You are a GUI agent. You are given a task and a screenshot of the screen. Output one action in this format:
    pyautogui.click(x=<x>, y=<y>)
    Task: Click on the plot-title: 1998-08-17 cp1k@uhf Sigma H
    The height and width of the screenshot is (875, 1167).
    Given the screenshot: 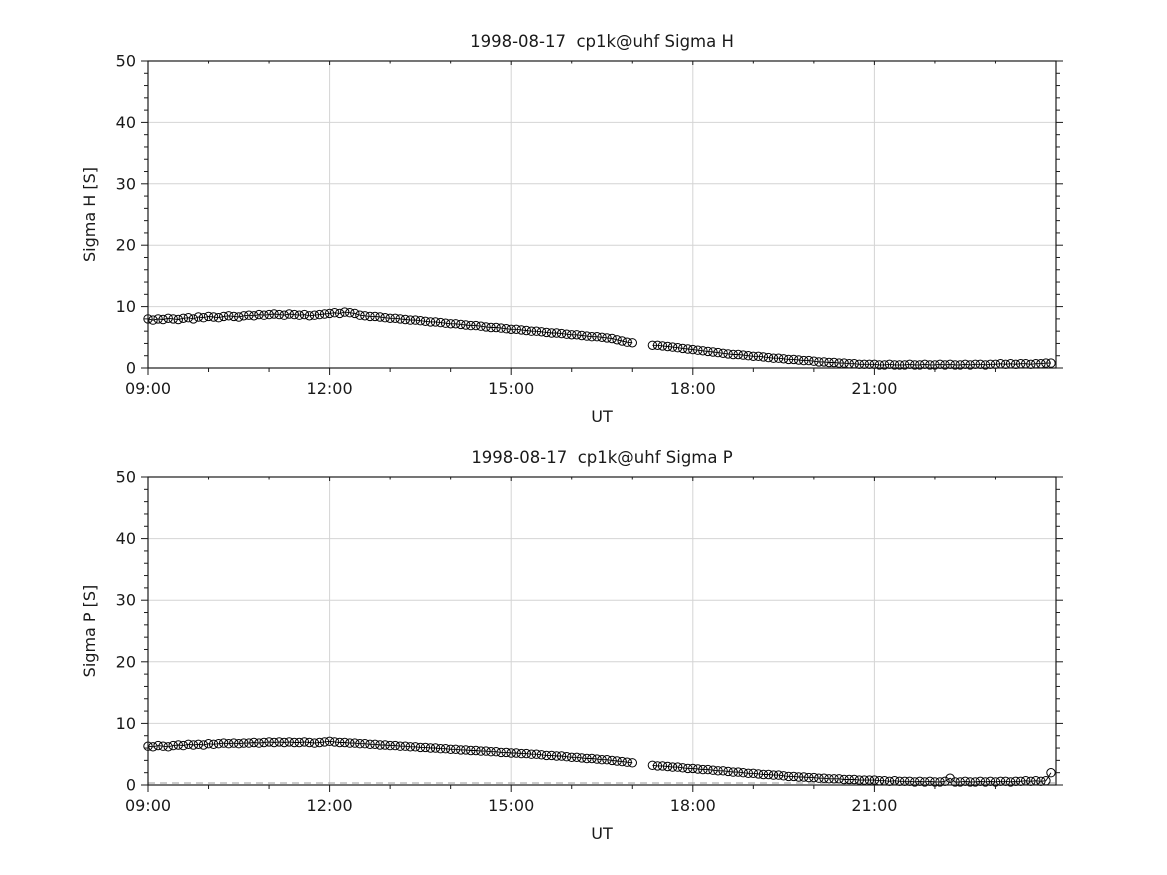 What is the action you would take?
    pyautogui.click(x=602, y=41)
    